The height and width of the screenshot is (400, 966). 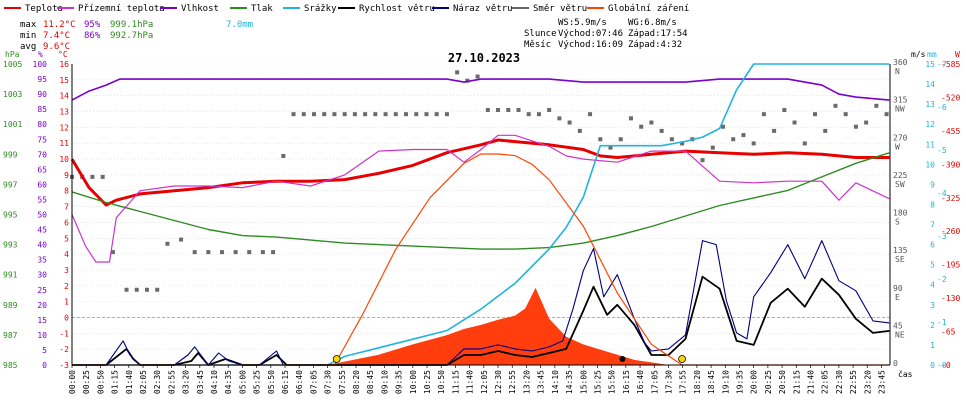 What do you see at coordinates (626, 382) in the screenshot?
I see `x-tick-label: 16:15` at bounding box center [626, 382].